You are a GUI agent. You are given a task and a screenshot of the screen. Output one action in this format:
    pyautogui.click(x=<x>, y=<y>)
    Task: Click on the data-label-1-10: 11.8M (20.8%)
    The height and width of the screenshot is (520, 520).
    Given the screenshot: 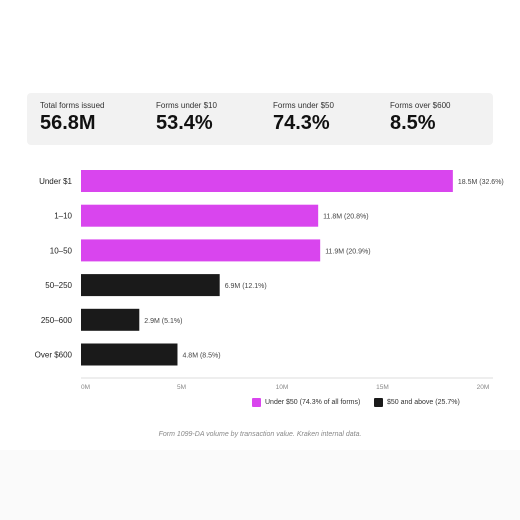 What is the action you would take?
    pyautogui.click(x=345, y=217)
    